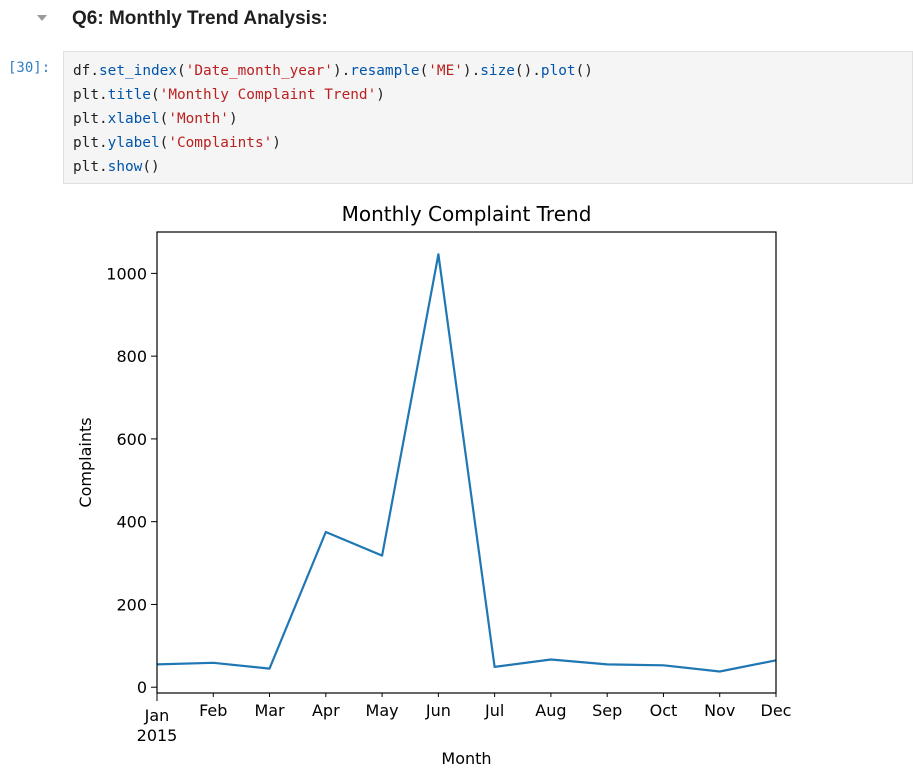 This screenshot has width=913, height=779. What do you see at coordinates (133, 119) in the screenshot?
I see `code-function-token: xlabel` at bounding box center [133, 119].